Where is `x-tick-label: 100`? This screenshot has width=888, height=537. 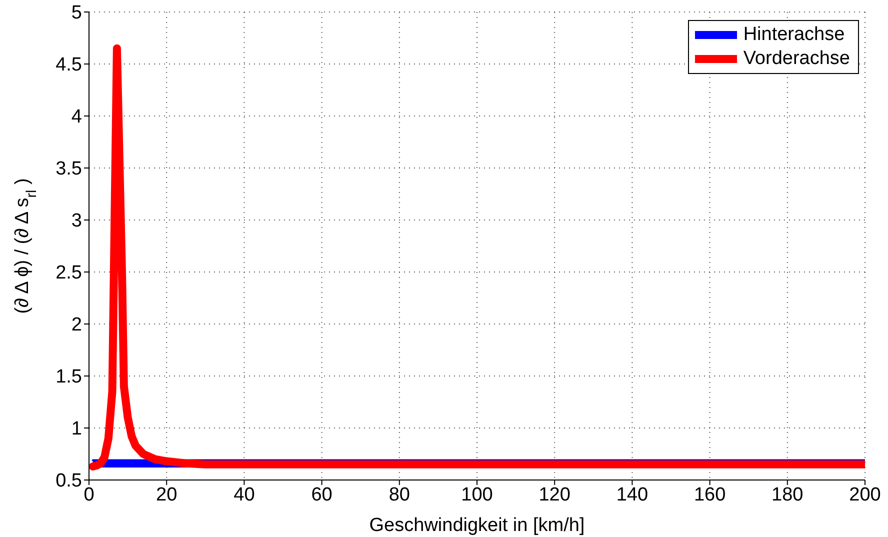 x-tick-label: 100 is located at coordinates (477, 495).